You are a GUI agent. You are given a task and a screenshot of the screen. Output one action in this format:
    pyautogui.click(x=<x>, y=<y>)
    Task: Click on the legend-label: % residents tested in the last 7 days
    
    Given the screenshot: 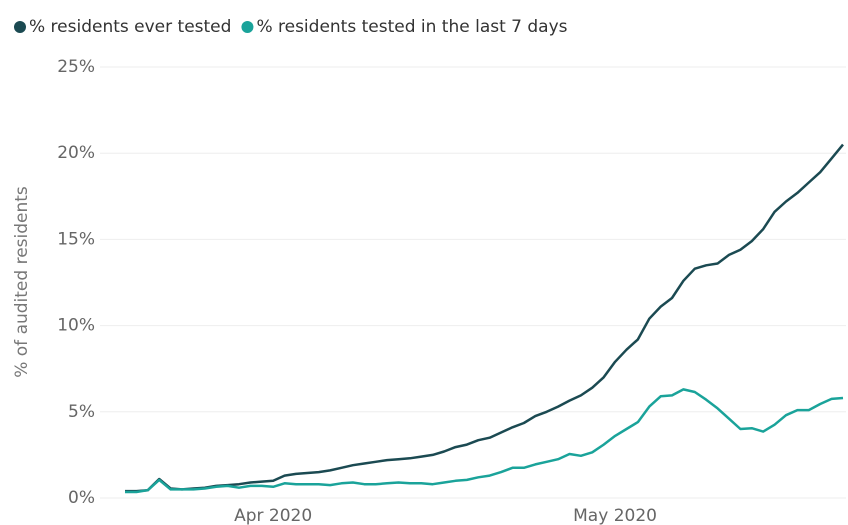 What is the action you would take?
    pyautogui.click(x=411, y=27)
    